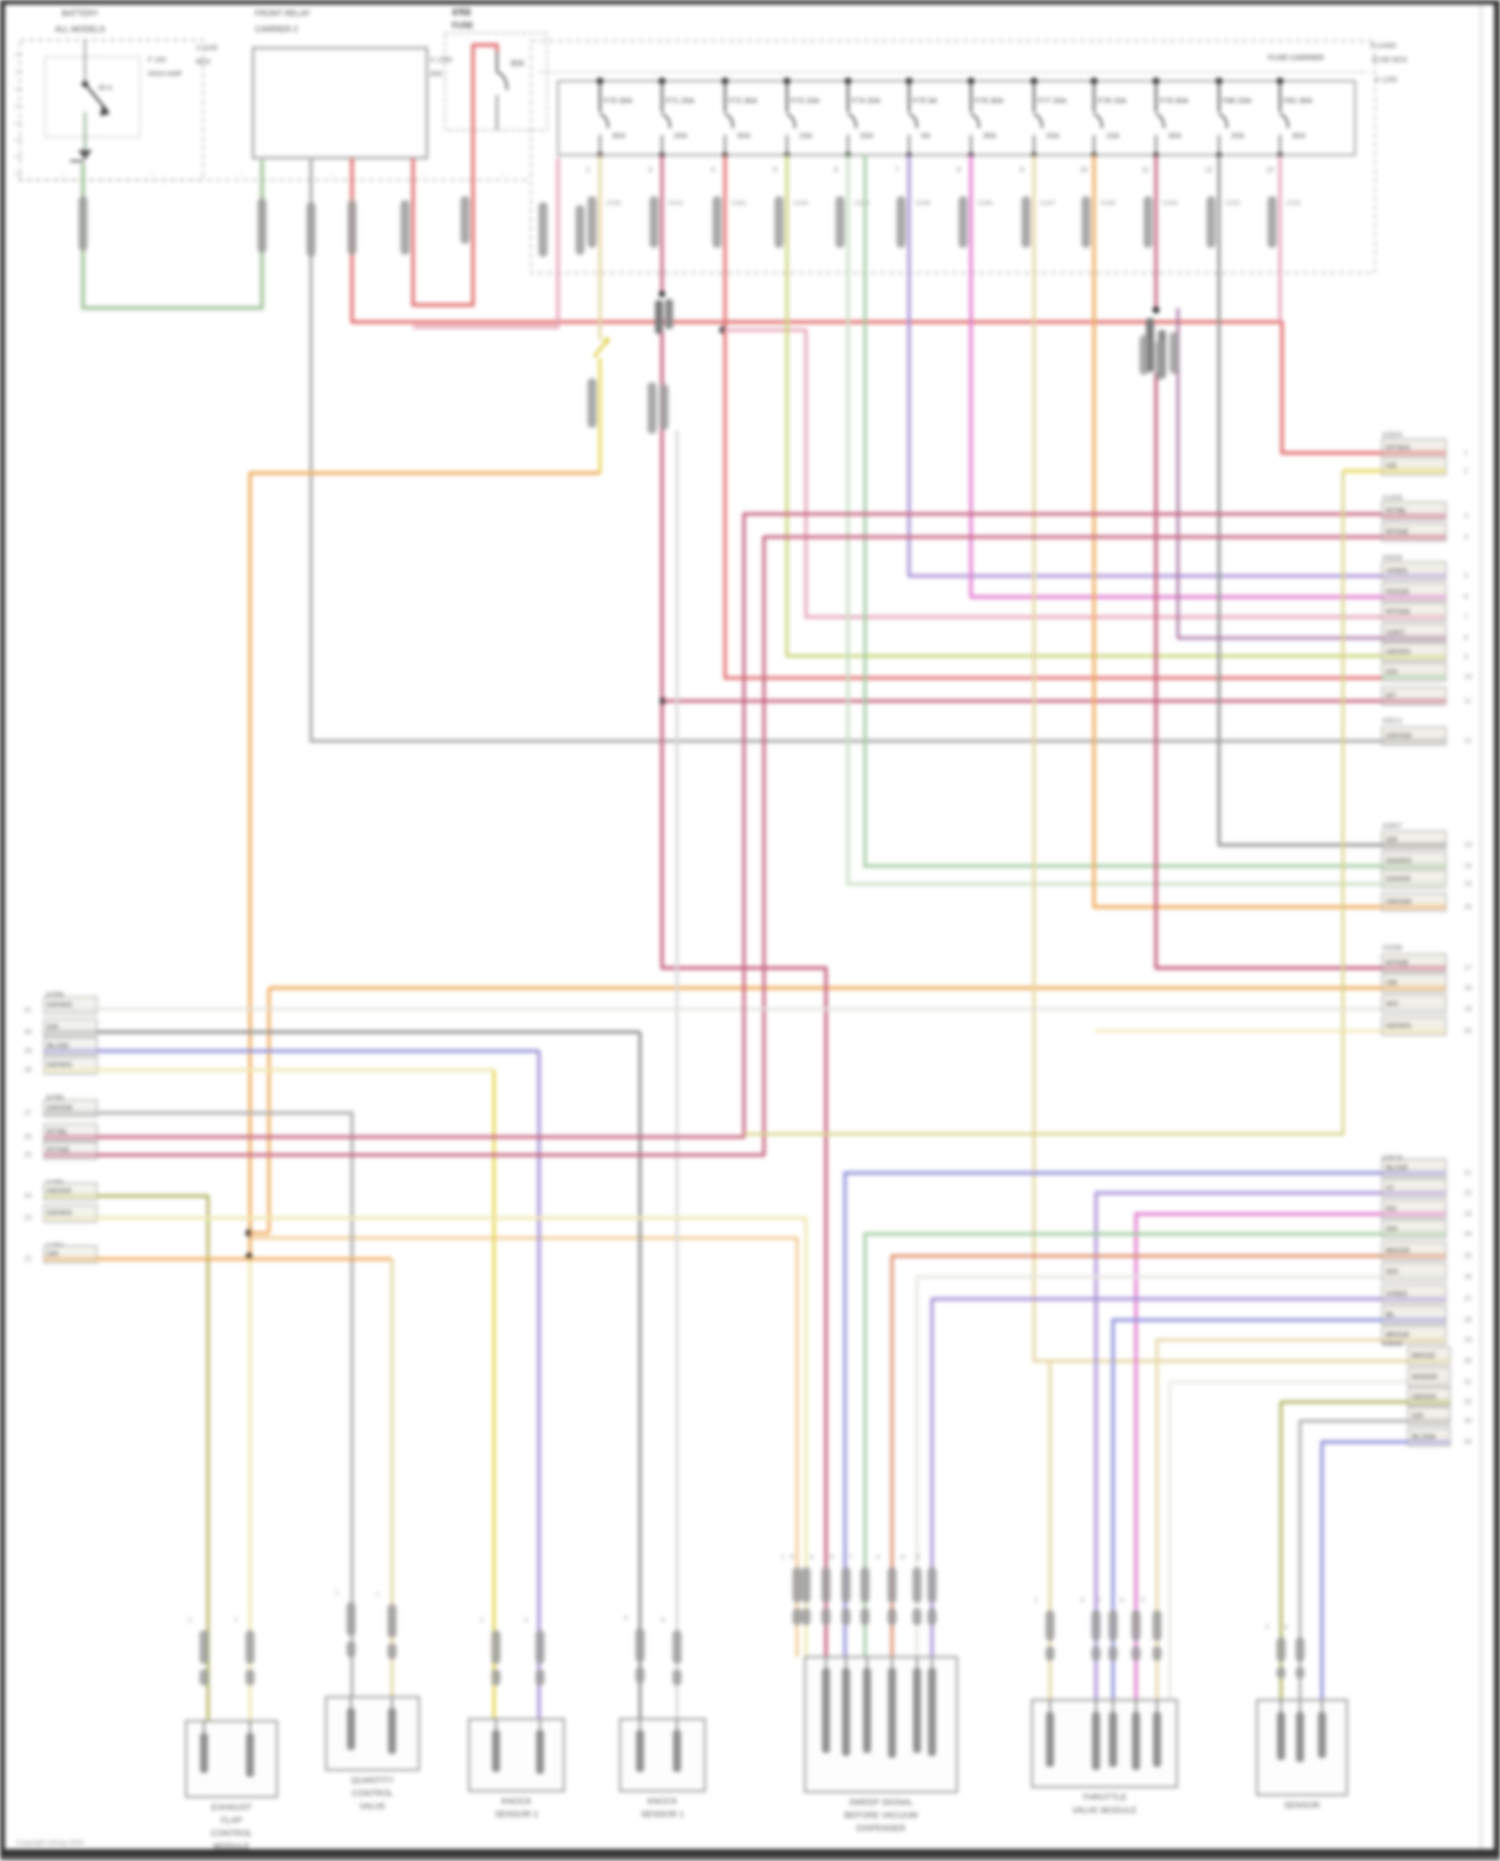 The height and width of the screenshot is (1861, 1500). I want to click on svg-text: HIGH AMP, so click(165, 74).